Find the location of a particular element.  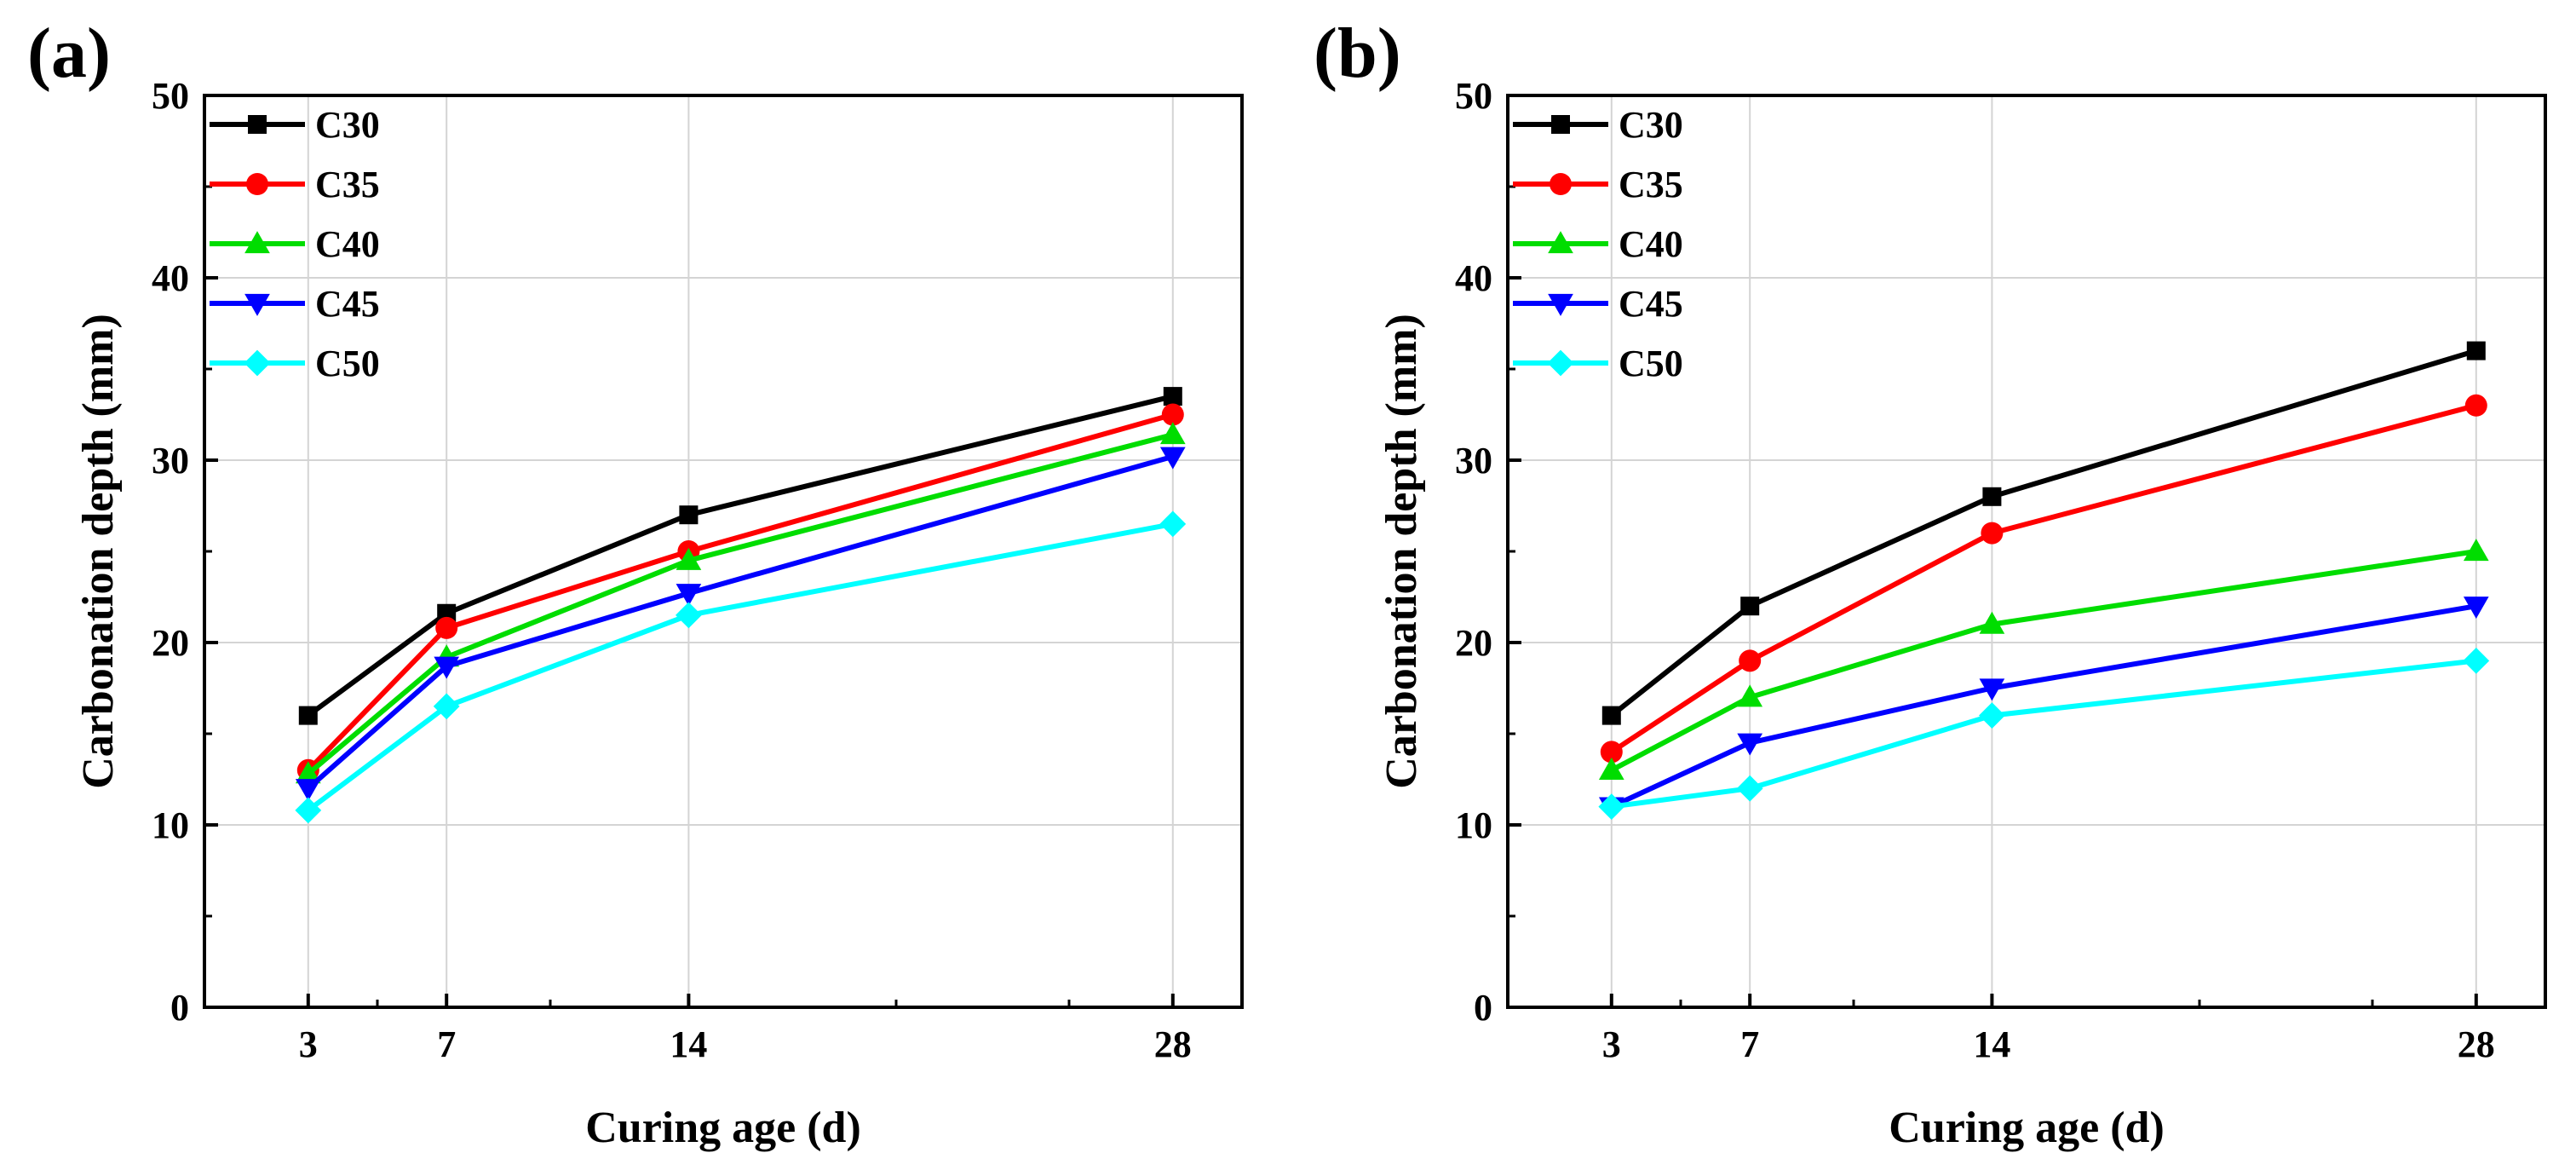

series-C35 is located at coordinates (2044, 579).